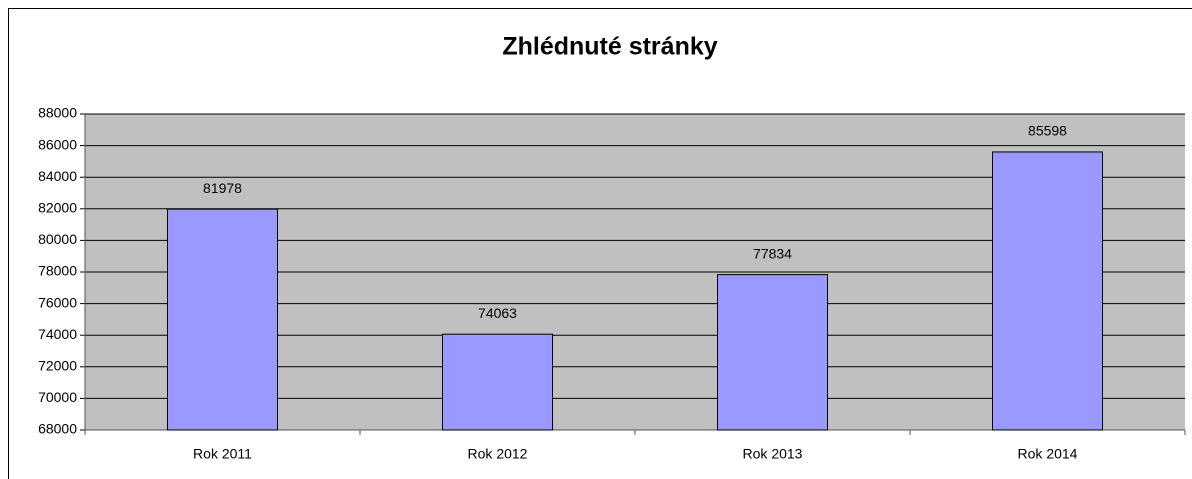 Image resolution: width=1192 pixels, height=479 pixels. I want to click on y-tick-label: 68000, so click(57, 429).